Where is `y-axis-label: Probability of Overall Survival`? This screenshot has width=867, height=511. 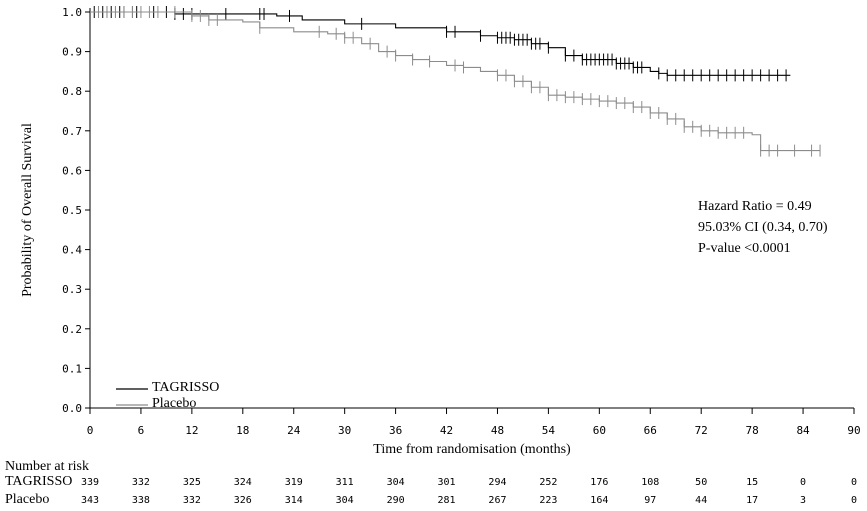
y-axis-label: Probability of Overall Survival is located at coordinates (27, 210).